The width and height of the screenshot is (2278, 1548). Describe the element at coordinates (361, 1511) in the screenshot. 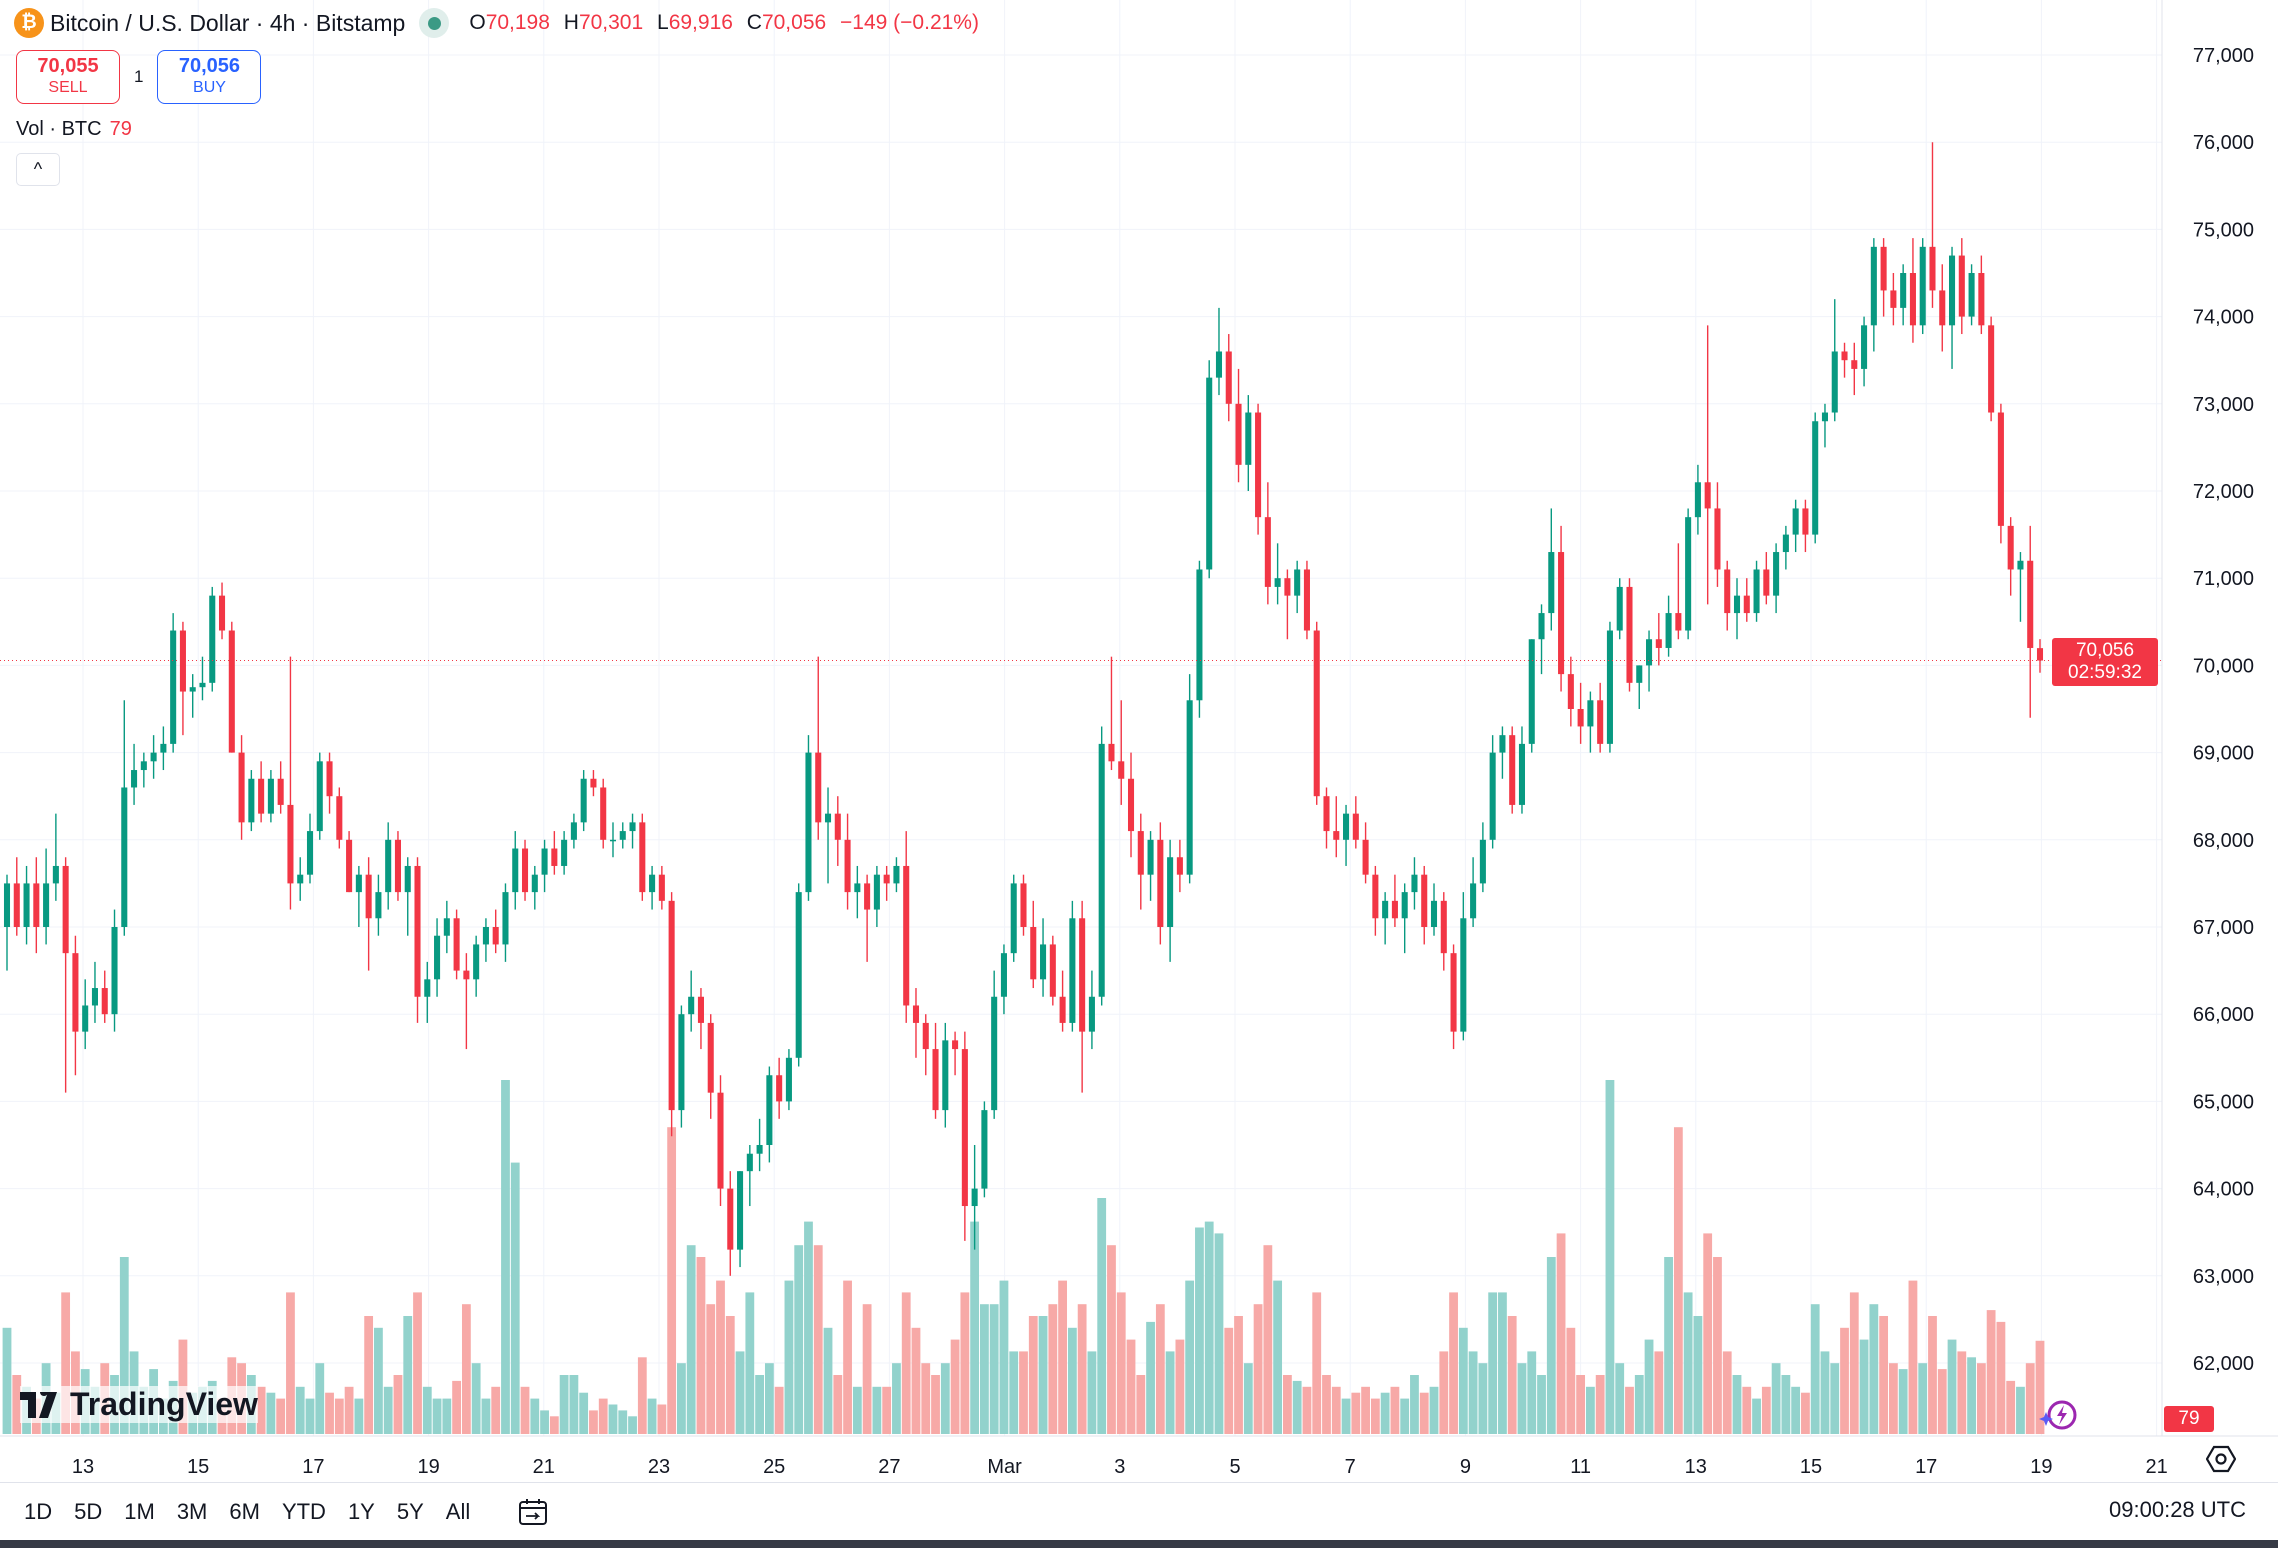

I see `timeframe-1y: 1Y` at that location.